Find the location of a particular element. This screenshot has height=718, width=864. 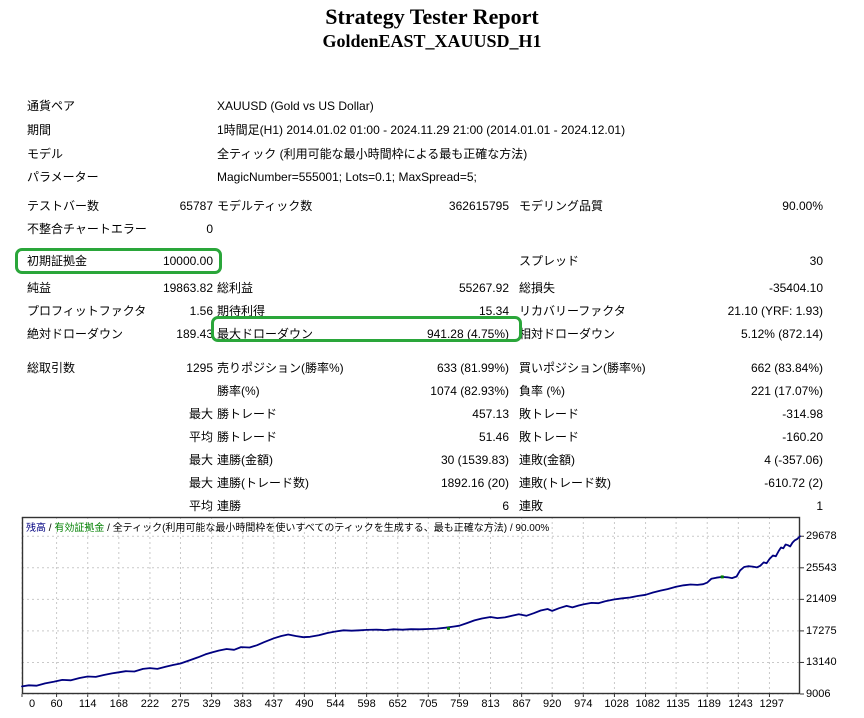

stat-label-1: 絶対ドローダウン is located at coordinates (75, 334).